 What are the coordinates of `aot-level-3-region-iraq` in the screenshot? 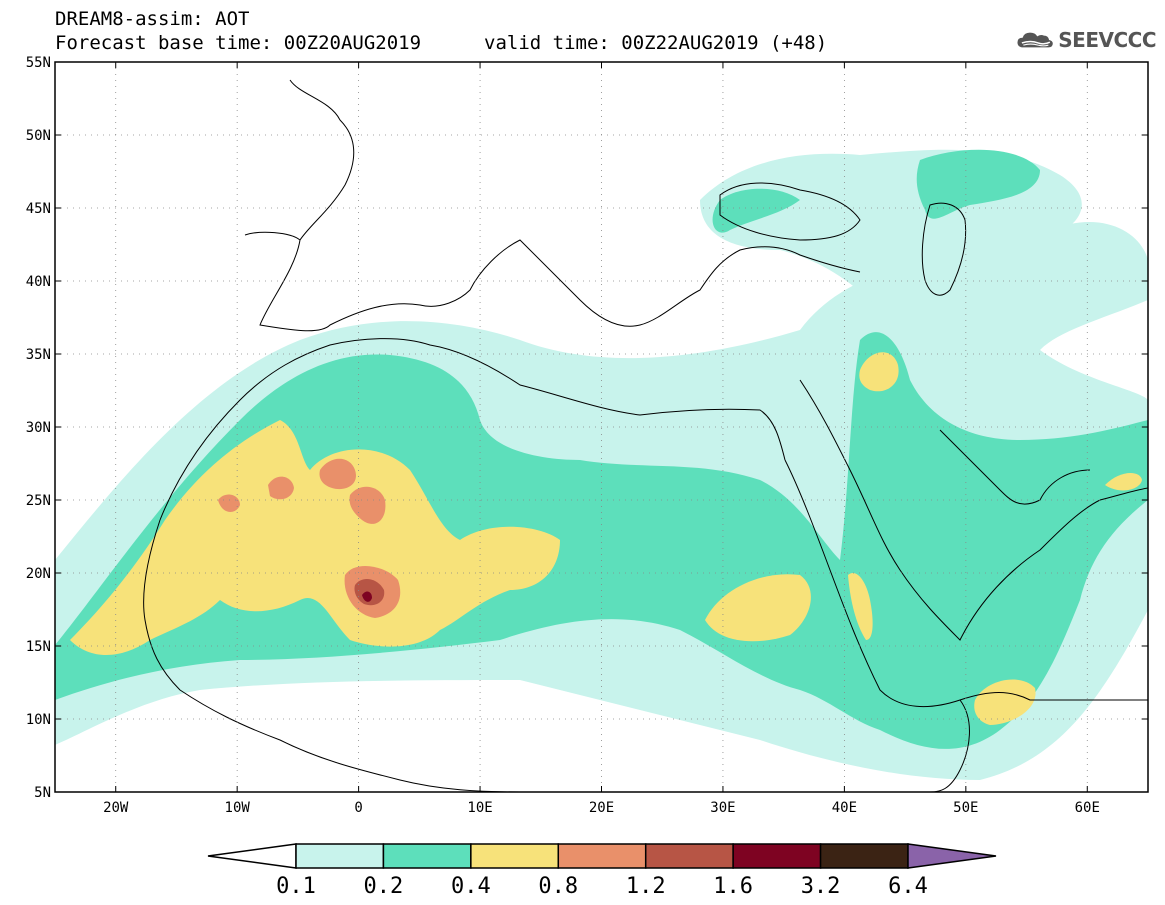 It's located at (879, 372).